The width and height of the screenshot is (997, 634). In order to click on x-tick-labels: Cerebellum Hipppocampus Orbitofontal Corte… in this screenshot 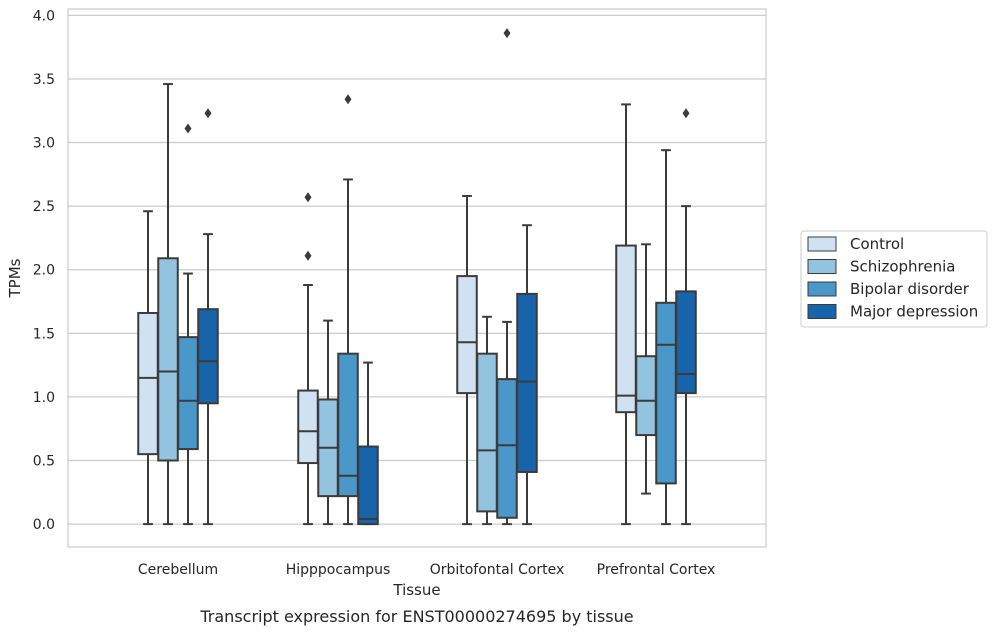, I will do `click(426, 570)`.